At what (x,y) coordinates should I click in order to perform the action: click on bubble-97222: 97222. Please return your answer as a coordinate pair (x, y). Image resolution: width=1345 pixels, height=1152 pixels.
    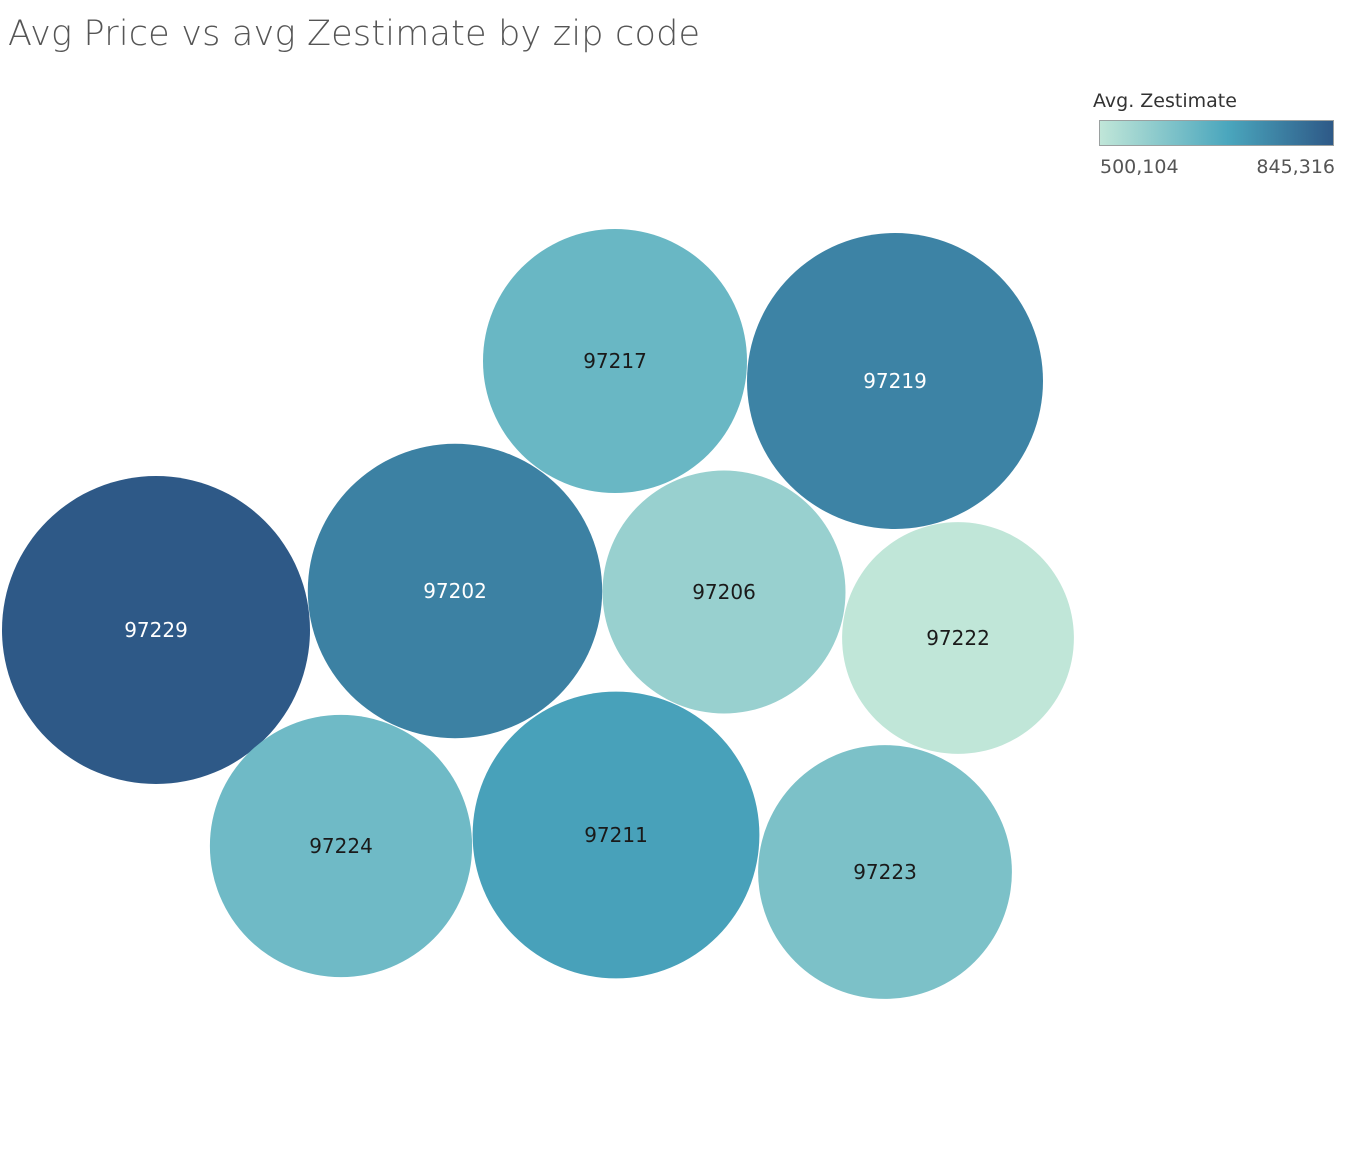
    Looking at the image, I should click on (958, 638).